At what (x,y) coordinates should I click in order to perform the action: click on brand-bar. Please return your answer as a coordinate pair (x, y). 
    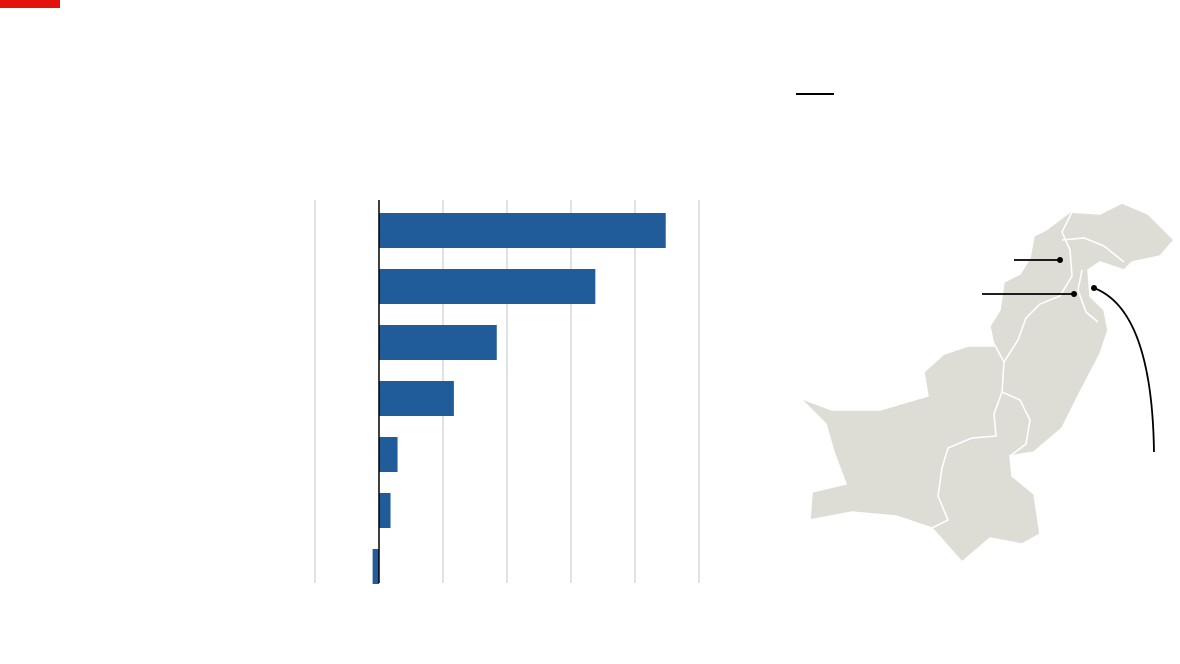
    Looking at the image, I should click on (30, 4).